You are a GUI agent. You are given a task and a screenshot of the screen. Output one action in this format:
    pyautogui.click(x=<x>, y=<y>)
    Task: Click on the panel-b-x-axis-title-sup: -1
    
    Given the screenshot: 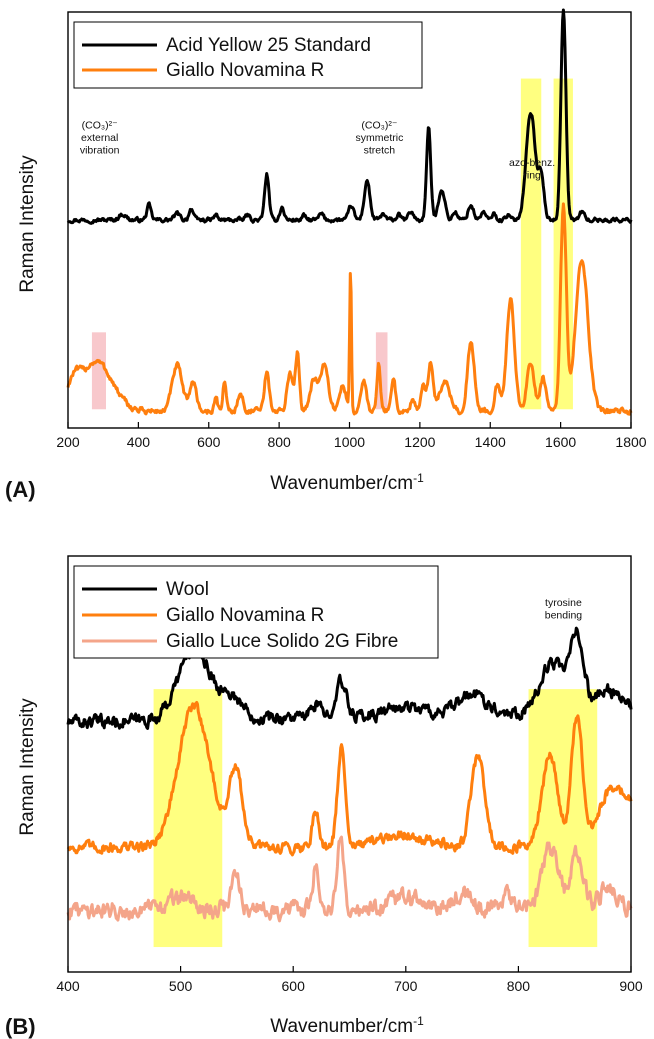 What is the action you would take?
    pyautogui.click(x=418, y=1021)
    